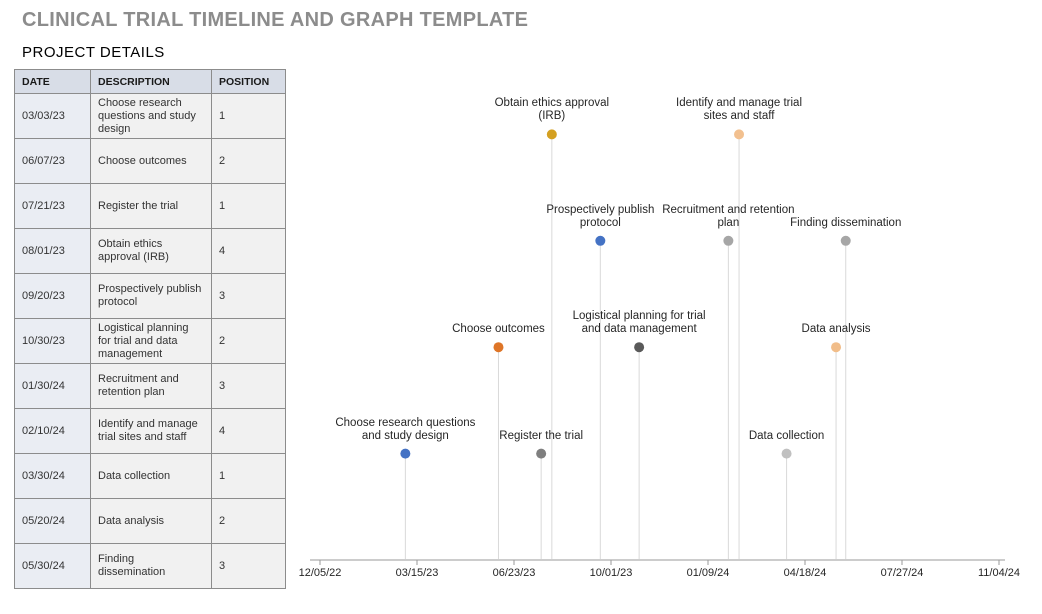  What do you see at coordinates (52, 386) in the screenshot?
I see `date-cell: 01/30/24` at bounding box center [52, 386].